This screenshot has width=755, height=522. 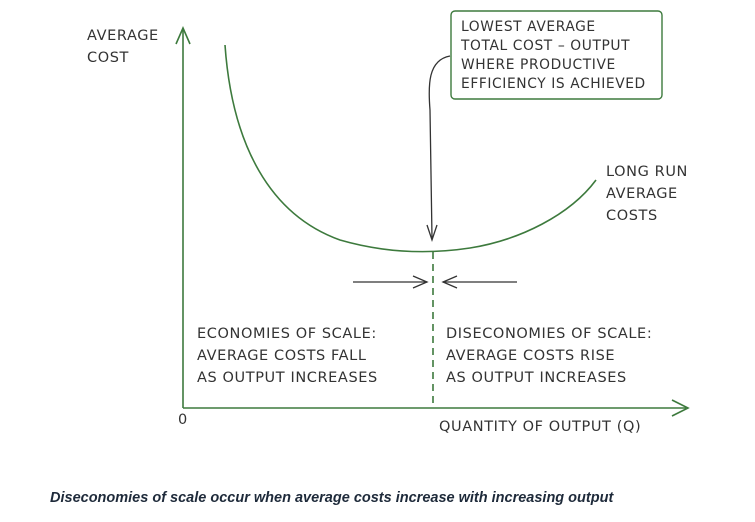 What do you see at coordinates (538, 65) in the screenshot?
I see `callout-text-line: WHERE PRODUCTIVE` at bounding box center [538, 65].